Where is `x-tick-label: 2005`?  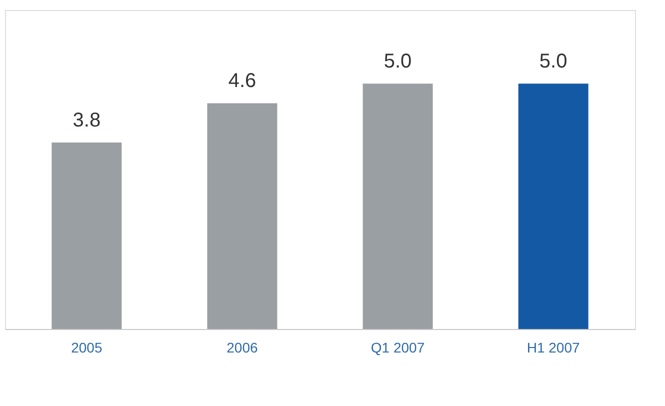
x-tick-label: 2005 is located at coordinates (86, 348).